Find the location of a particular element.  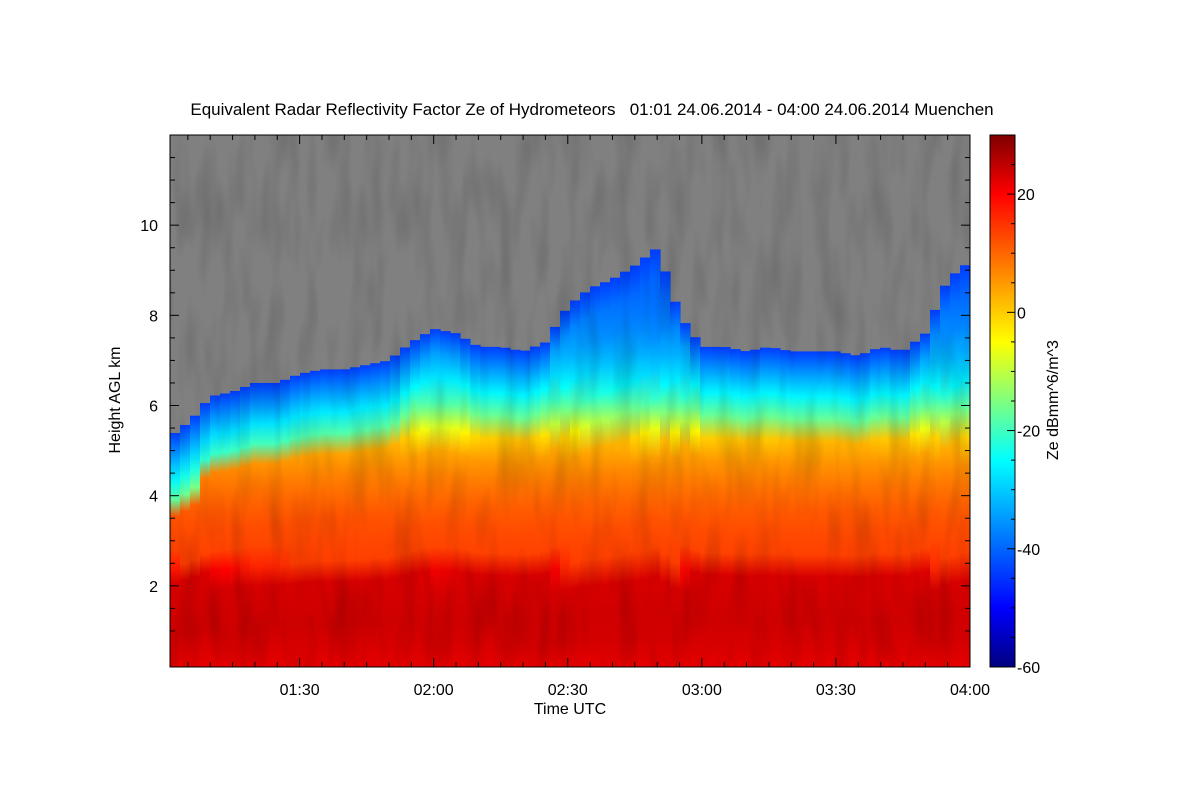

colorbar-tick-label: 0 is located at coordinates (1021, 313).